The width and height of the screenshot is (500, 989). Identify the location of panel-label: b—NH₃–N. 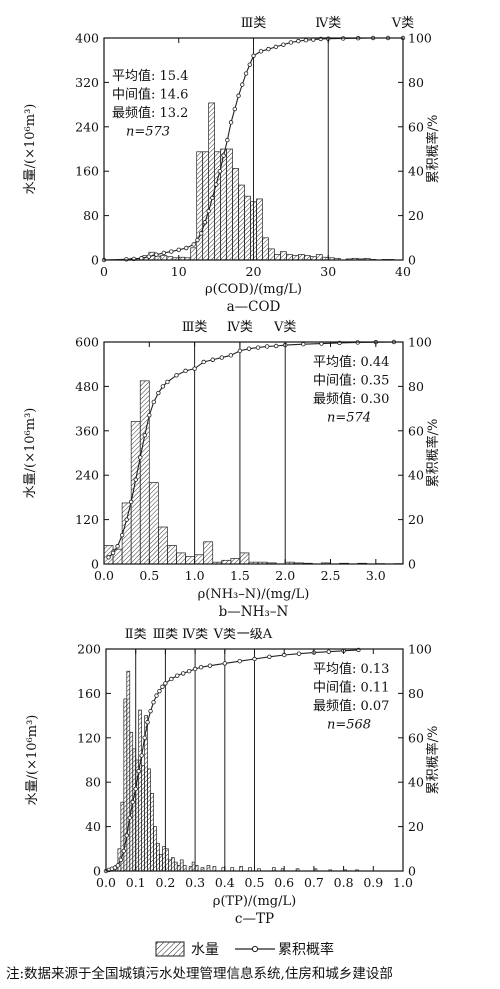
(254, 612).